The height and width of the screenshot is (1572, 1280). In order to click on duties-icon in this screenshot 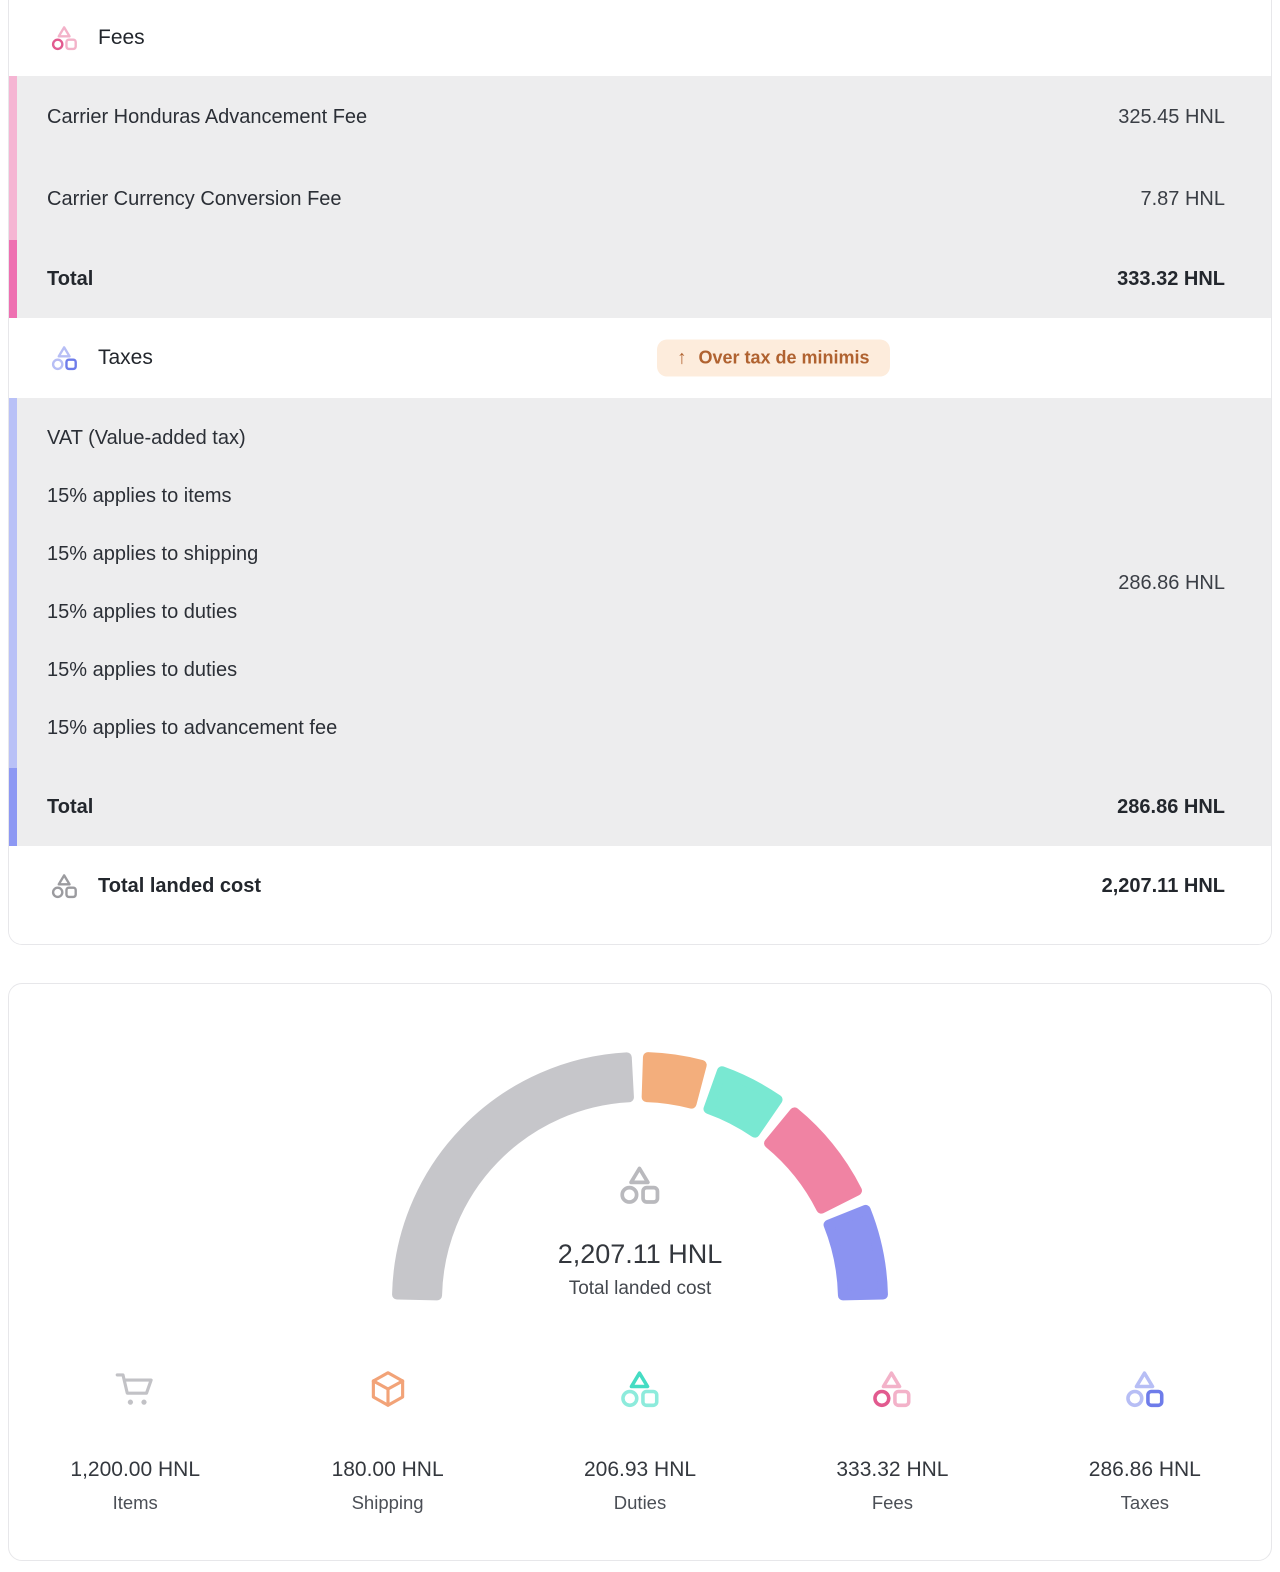, I will do `click(640, 1389)`.